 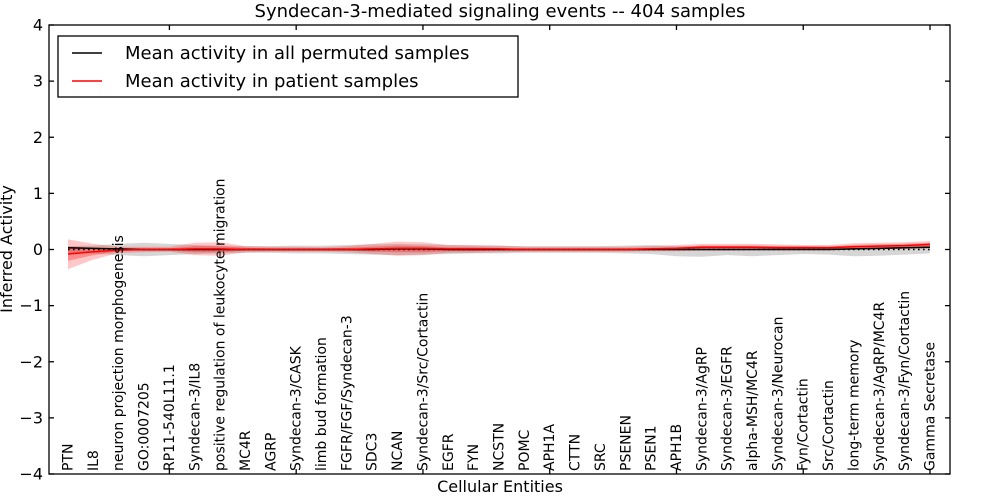 What do you see at coordinates (931, 406) in the screenshot?
I see `category-label: Gamma Secretase` at bounding box center [931, 406].